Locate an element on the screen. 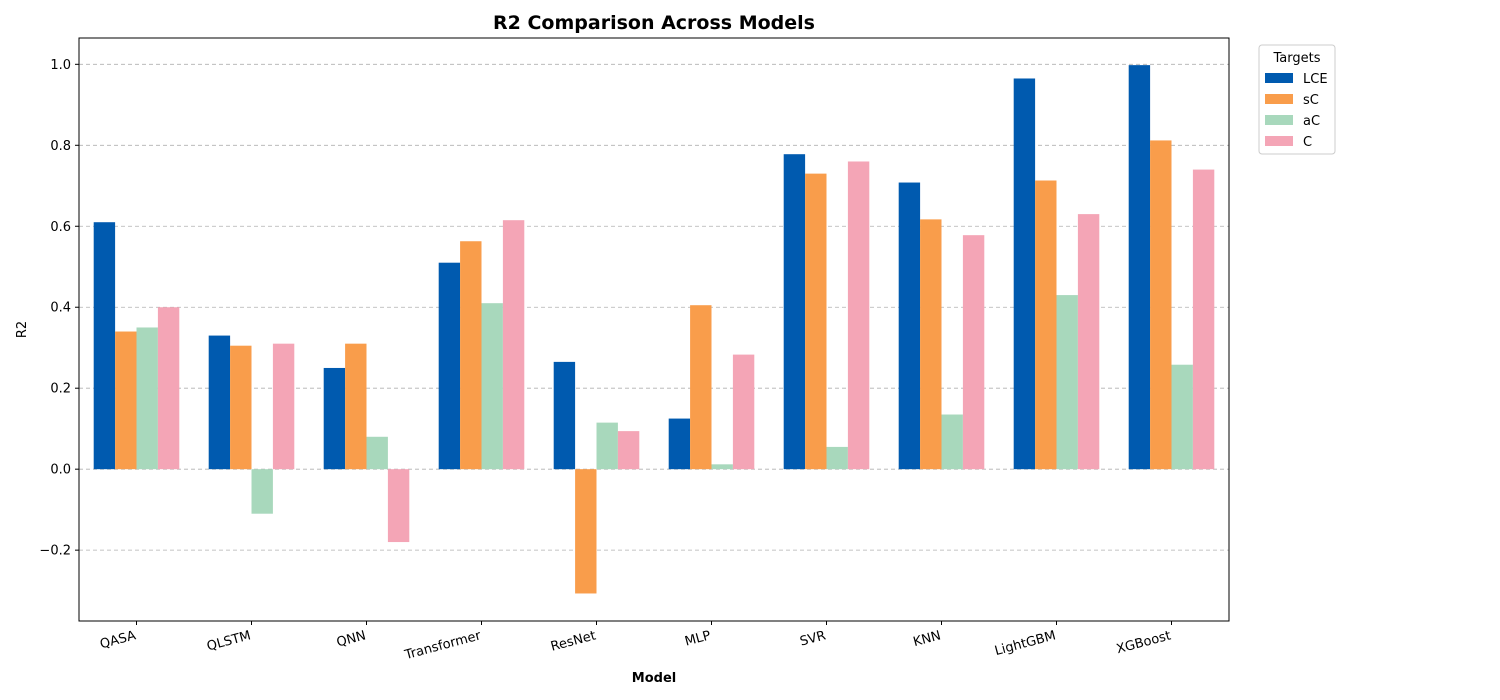 The width and height of the screenshot is (1500, 700). bar-aC-SVR is located at coordinates (837, 458).